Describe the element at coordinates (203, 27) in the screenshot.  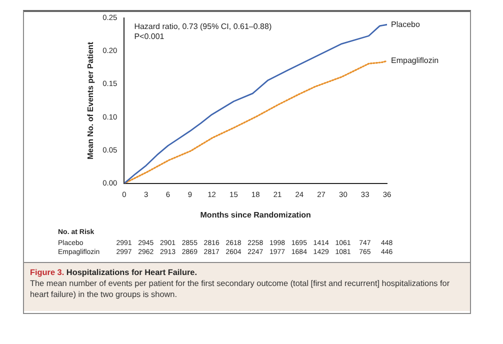
I see `annotation: Hazard ratio, 0.73 (95% CI, 0.61–0.88)` at that location.